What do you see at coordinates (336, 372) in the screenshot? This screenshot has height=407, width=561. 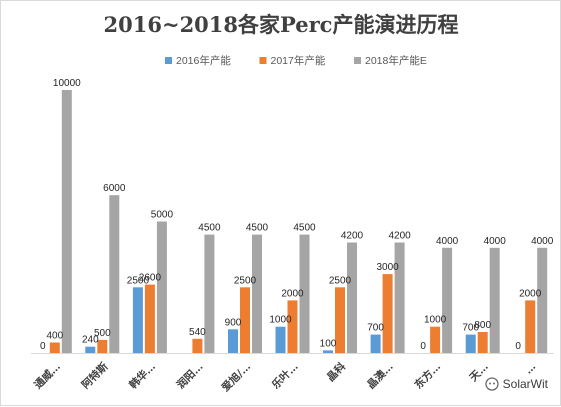 I see `category-label-6: 晶科` at bounding box center [336, 372].